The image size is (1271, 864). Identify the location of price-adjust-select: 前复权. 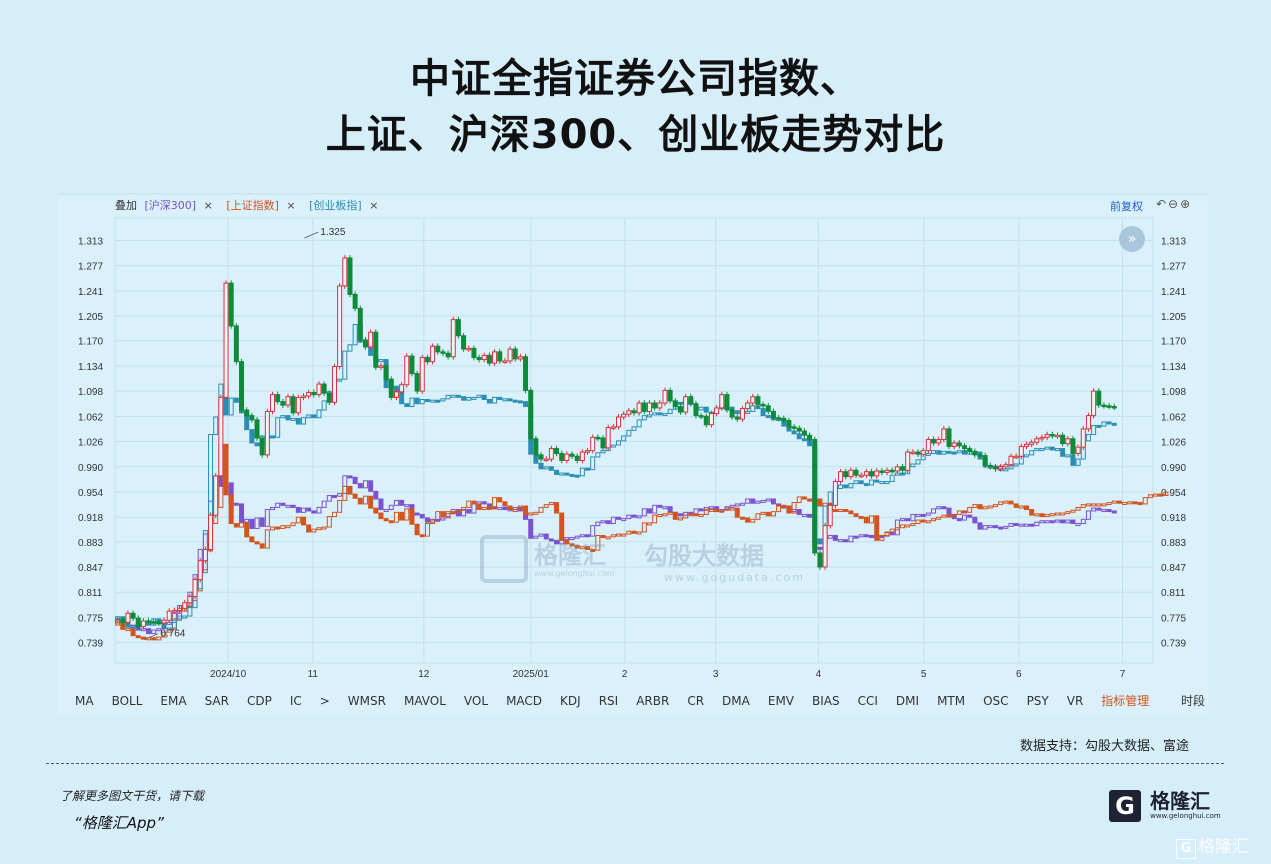
(1126, 206).